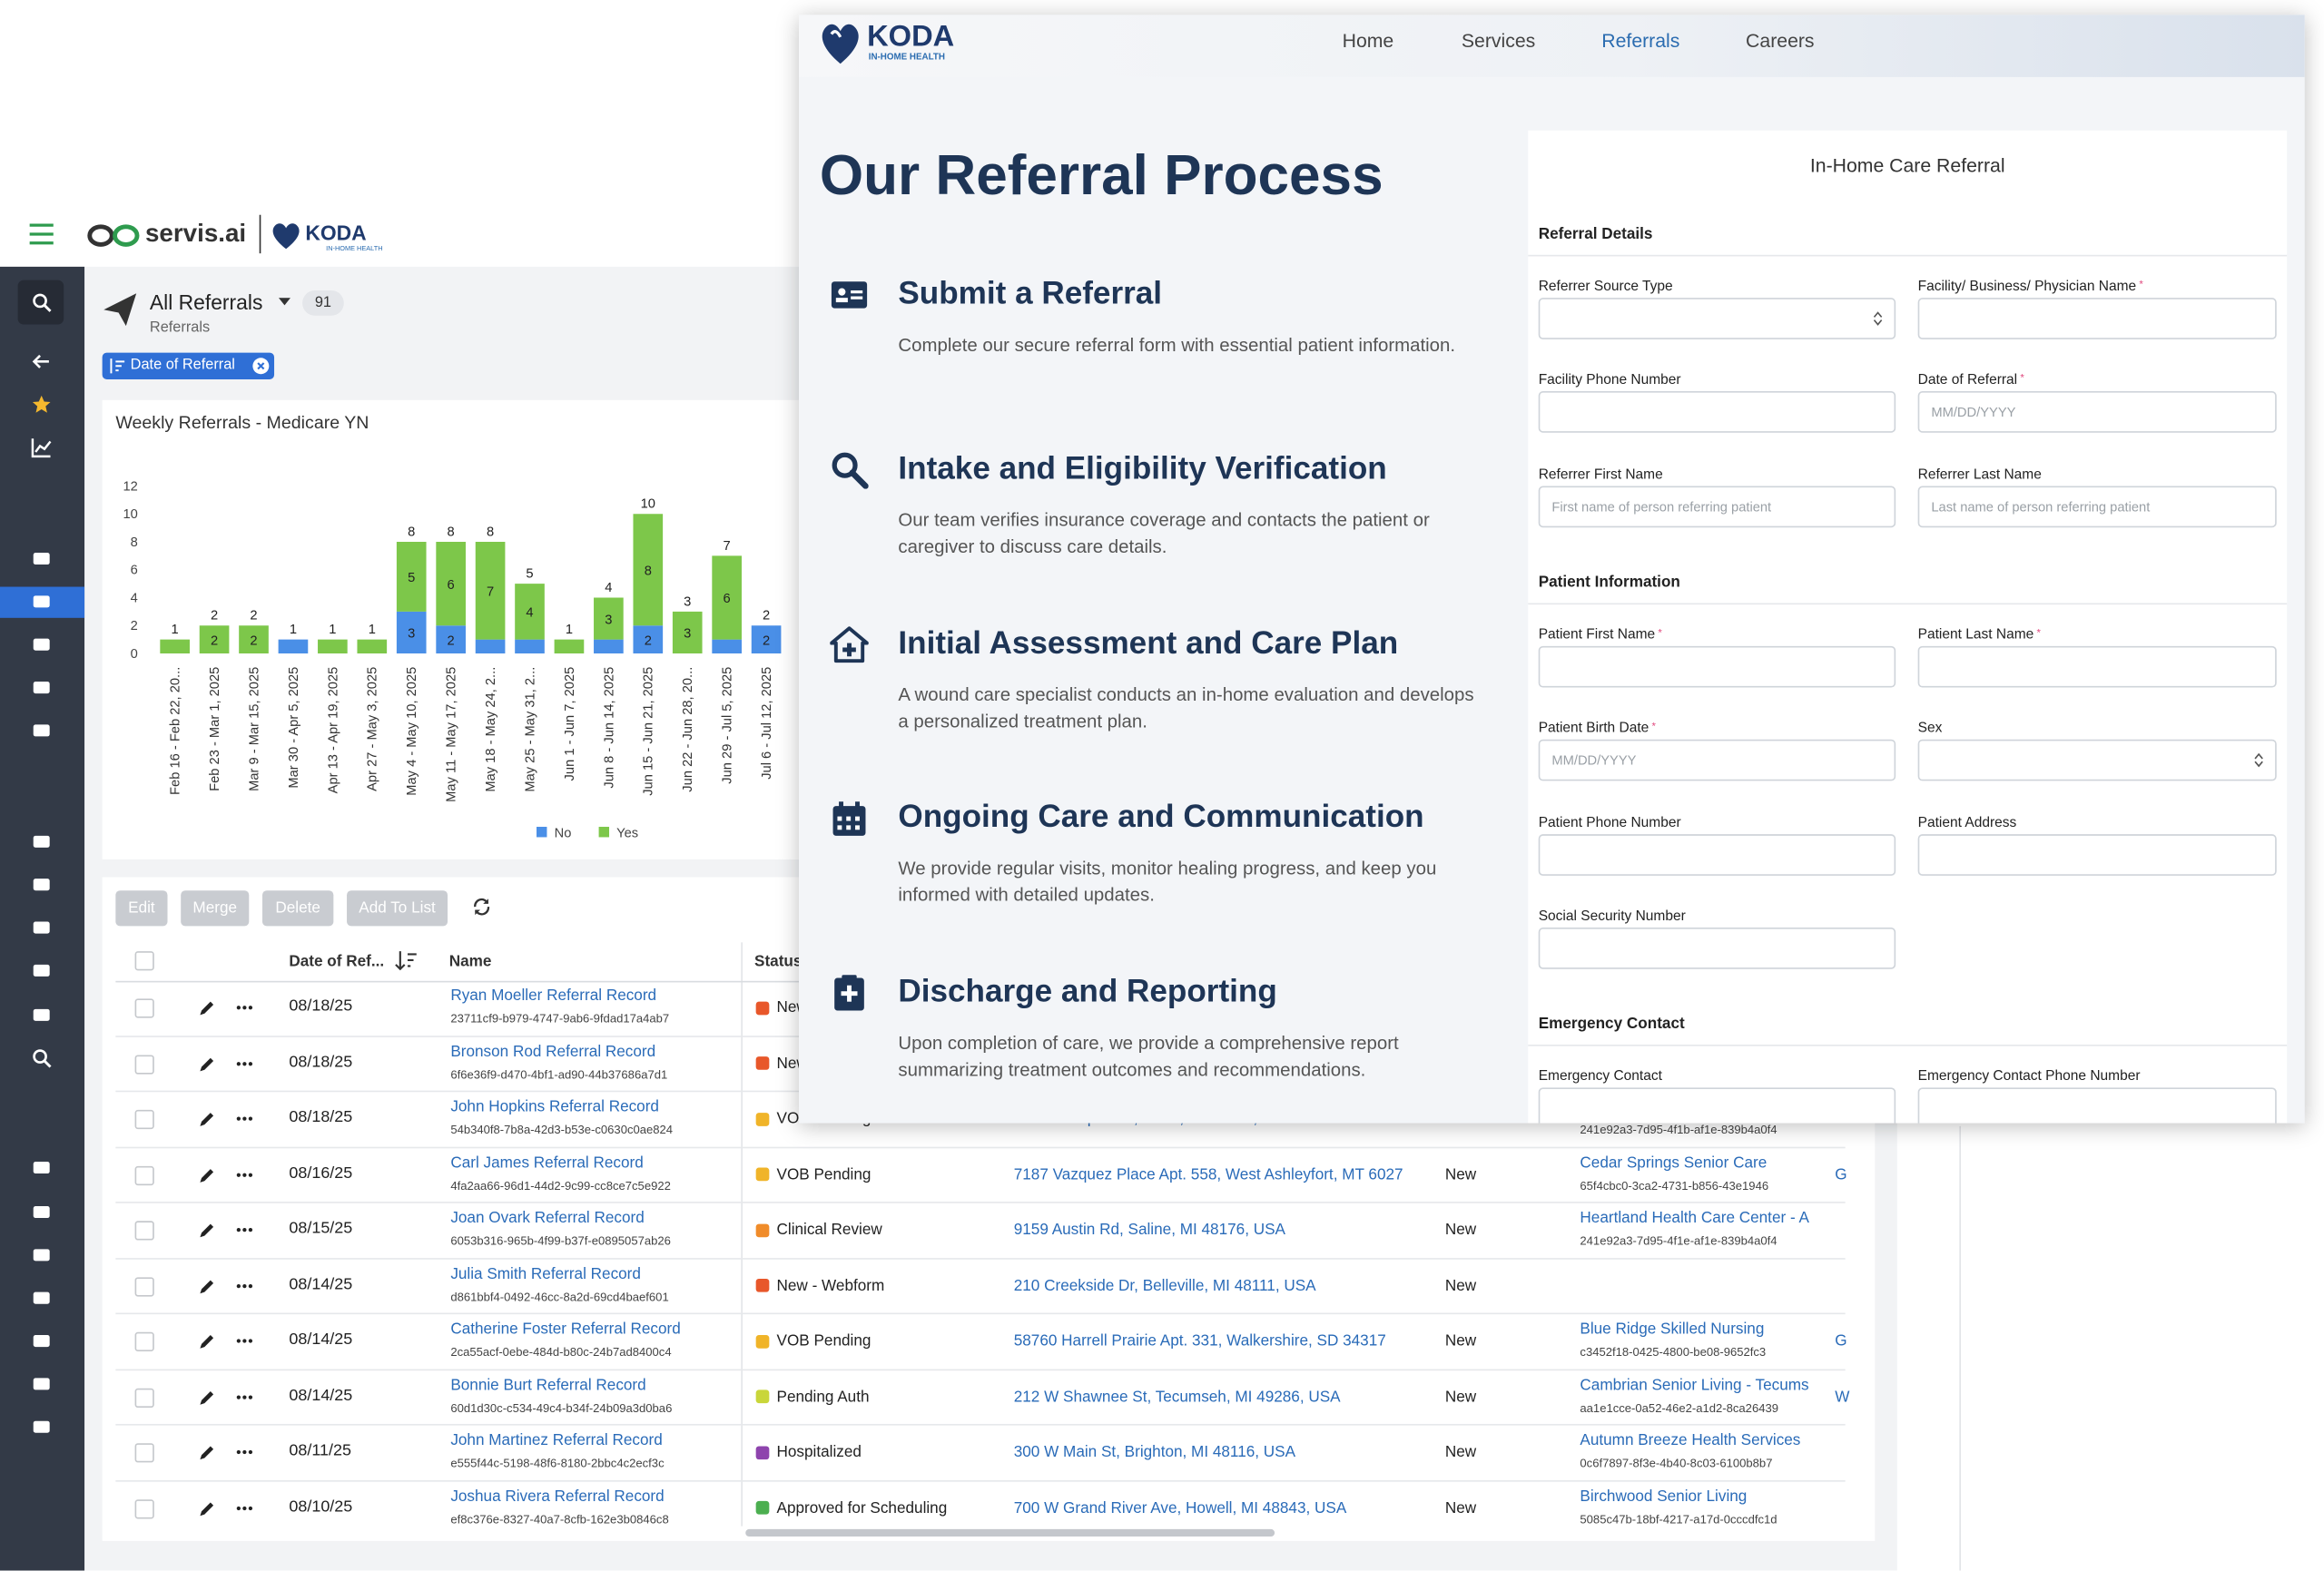  Describe the element at coordinates (284, 302) in the screenshot. I see `caret` at that location.